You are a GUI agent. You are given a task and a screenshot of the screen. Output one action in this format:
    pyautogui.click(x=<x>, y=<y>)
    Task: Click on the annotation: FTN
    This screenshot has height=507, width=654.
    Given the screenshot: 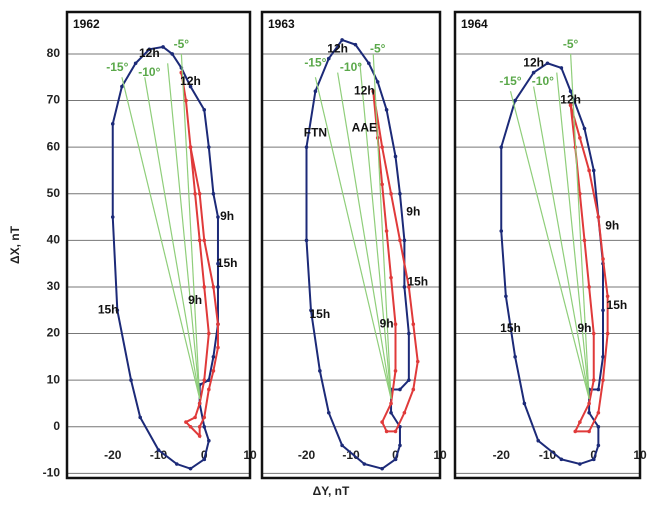 What is the action you would take?
    pyautogui.click(x=315, y=132)
    